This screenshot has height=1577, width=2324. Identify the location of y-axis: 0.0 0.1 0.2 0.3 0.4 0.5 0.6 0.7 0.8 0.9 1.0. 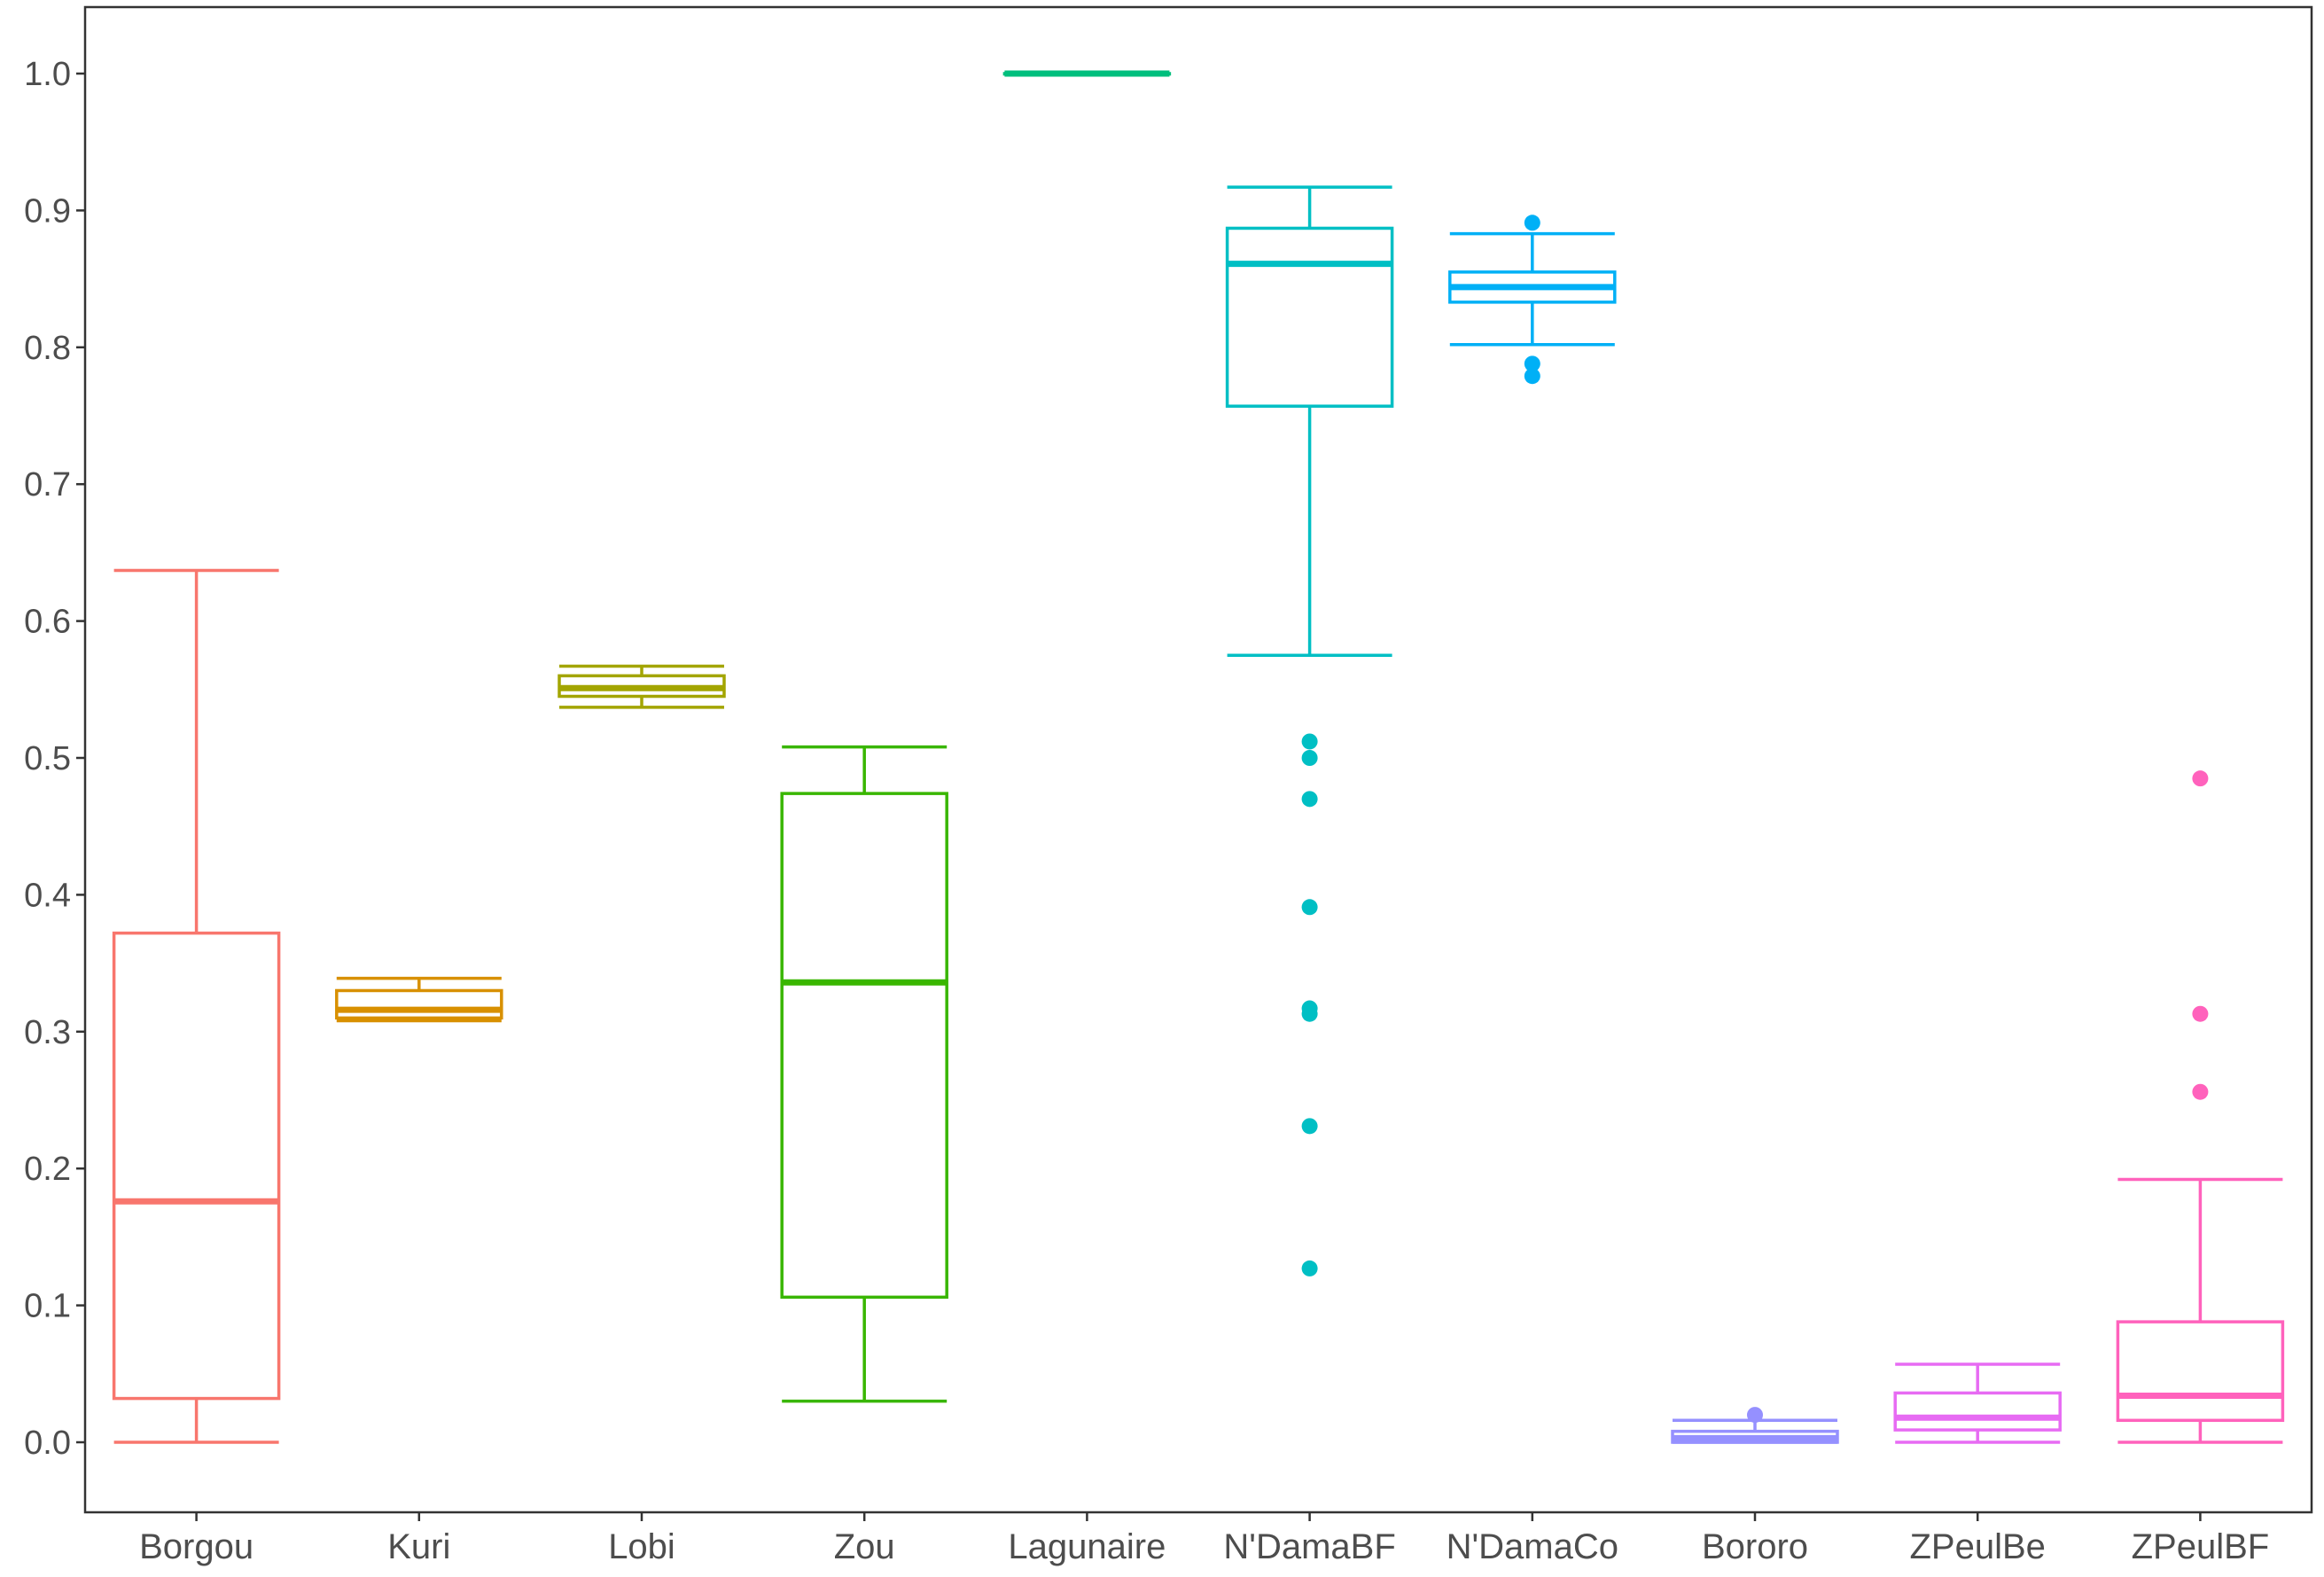
(55, 759).